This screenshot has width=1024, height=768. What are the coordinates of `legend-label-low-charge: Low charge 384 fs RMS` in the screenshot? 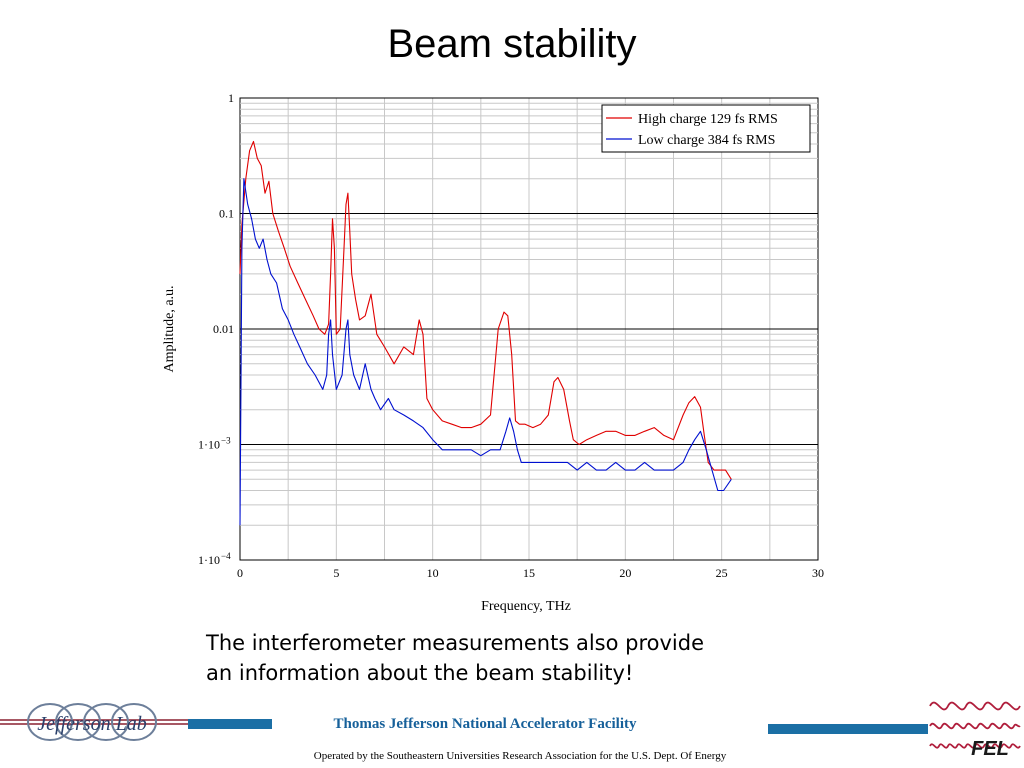 It's located at (706, 140).